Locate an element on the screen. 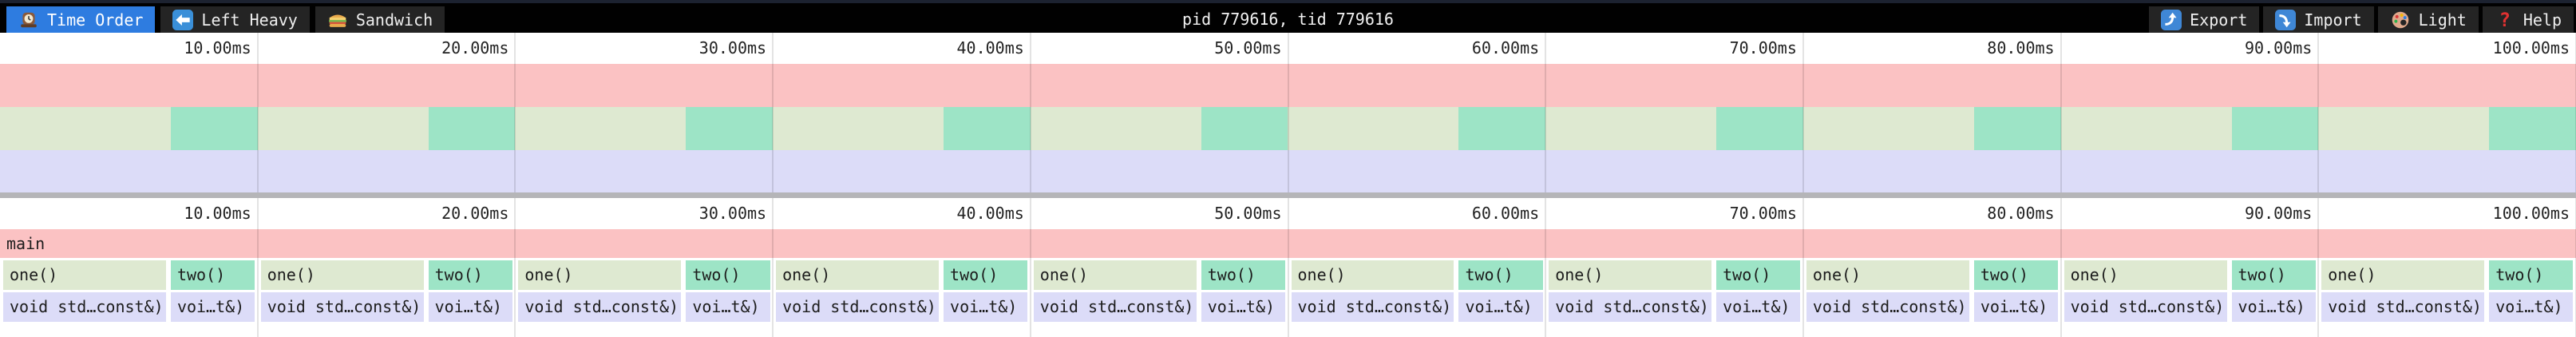 This screenshot has height=337, width=2576. ruler-tick: 50.00ms is located at coordinates (1248, 47).